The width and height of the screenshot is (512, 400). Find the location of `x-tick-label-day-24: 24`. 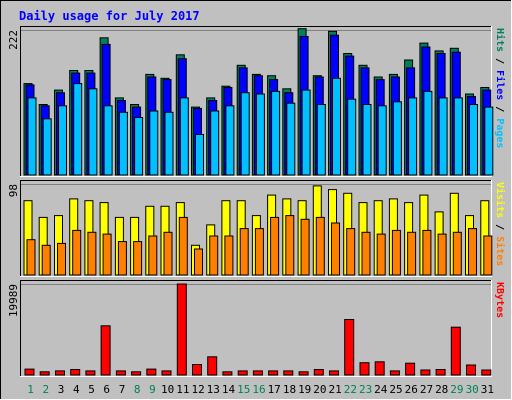

x-tick-label-day-24: 24 is located at coordinates (381, 389).